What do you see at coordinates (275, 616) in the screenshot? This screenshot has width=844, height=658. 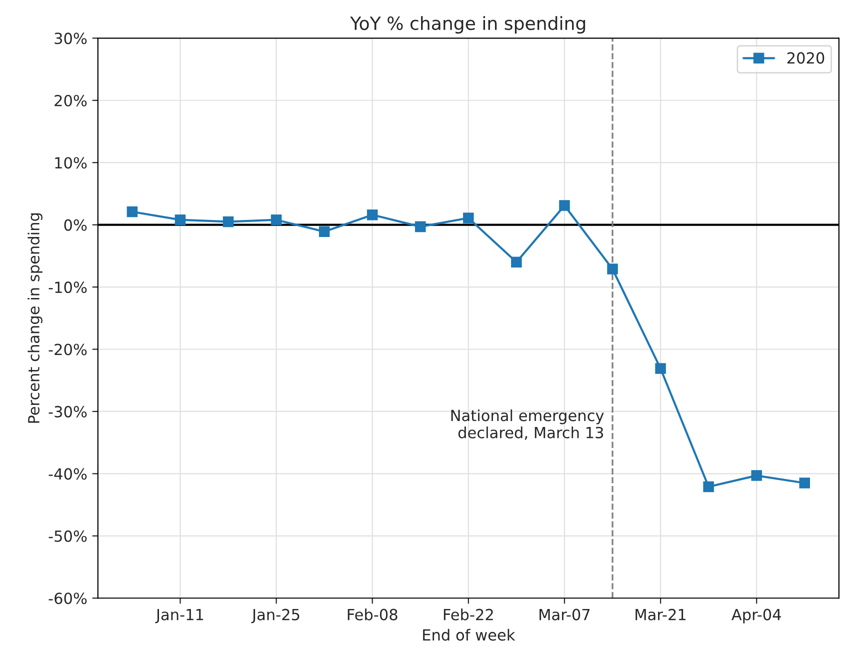 I see `x-tick-label: Jan-25` at bounding box center [275, 616].